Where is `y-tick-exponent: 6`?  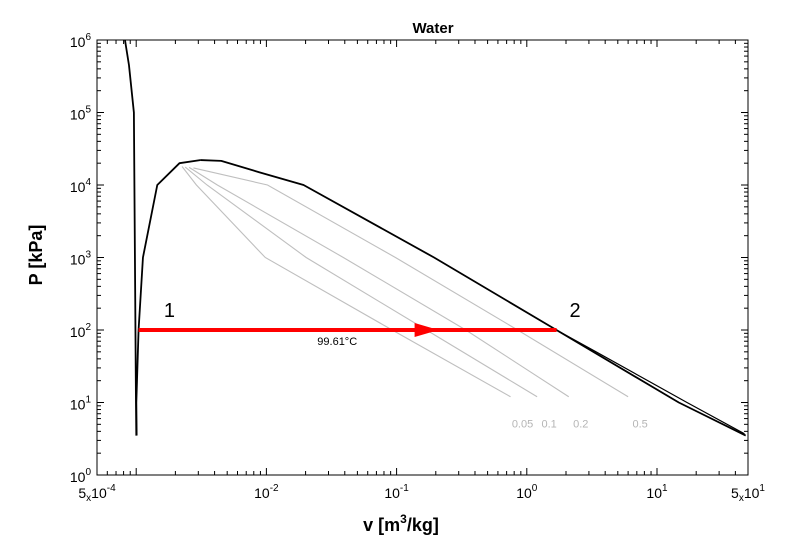
y-tick-exponent: 6 is located at coordinates (88, 37).